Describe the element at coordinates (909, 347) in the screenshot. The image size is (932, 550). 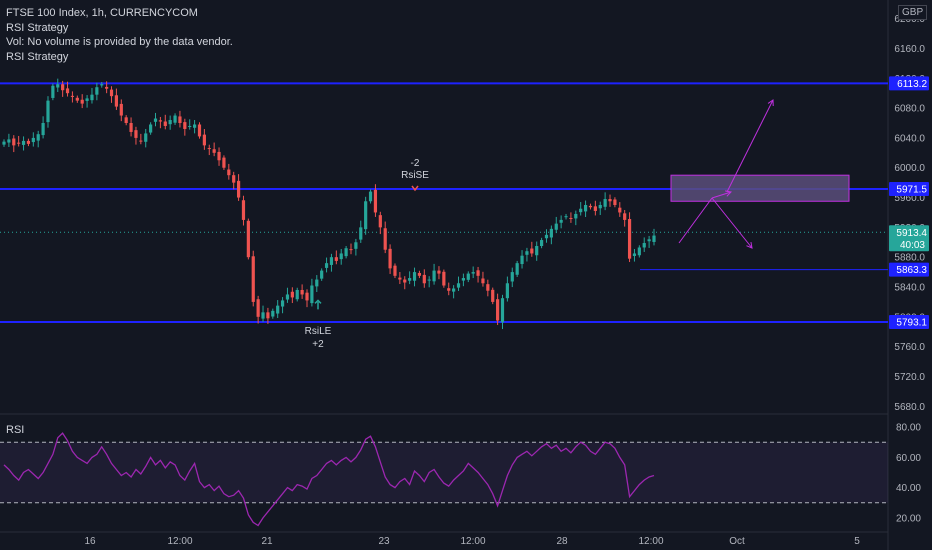
I see `price-tick-label: 5760.0` at that location.